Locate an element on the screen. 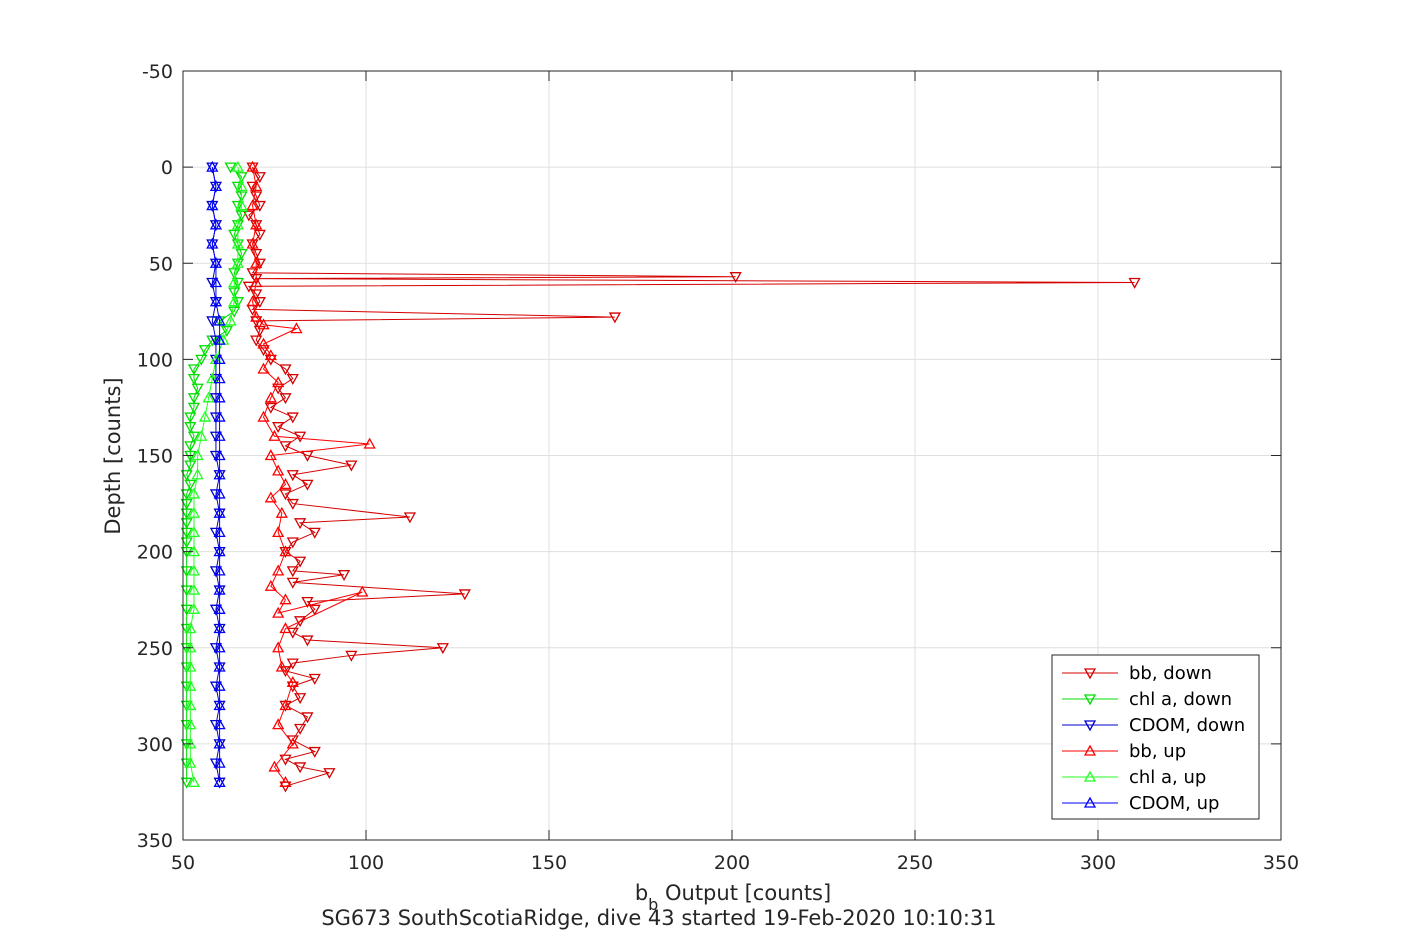  y-tick-label: 350 is located at coordinates (155, 841).